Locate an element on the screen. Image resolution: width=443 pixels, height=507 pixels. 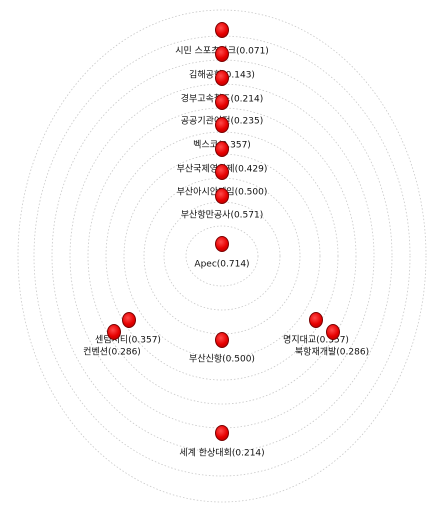
node-north-port-redevelopment is located at coordinates (333, 332).